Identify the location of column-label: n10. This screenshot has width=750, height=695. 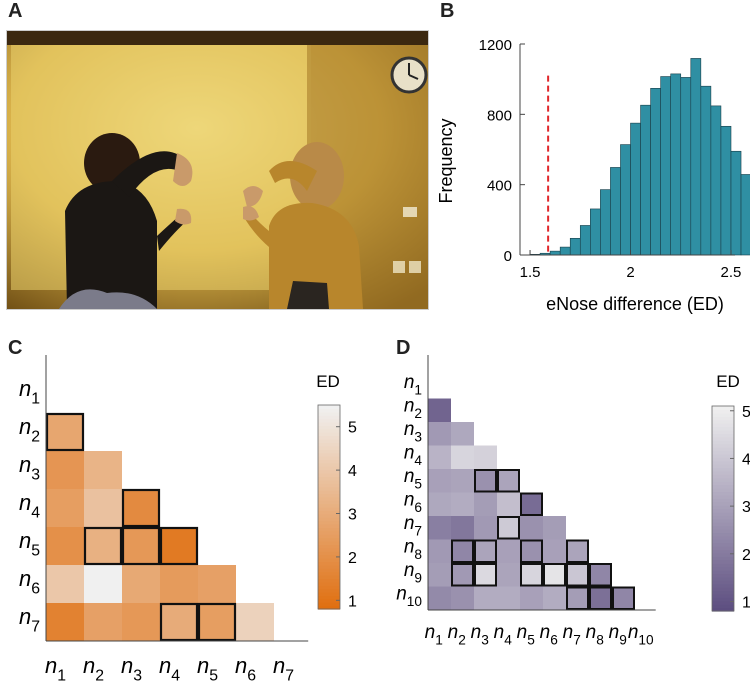
(641, 635).